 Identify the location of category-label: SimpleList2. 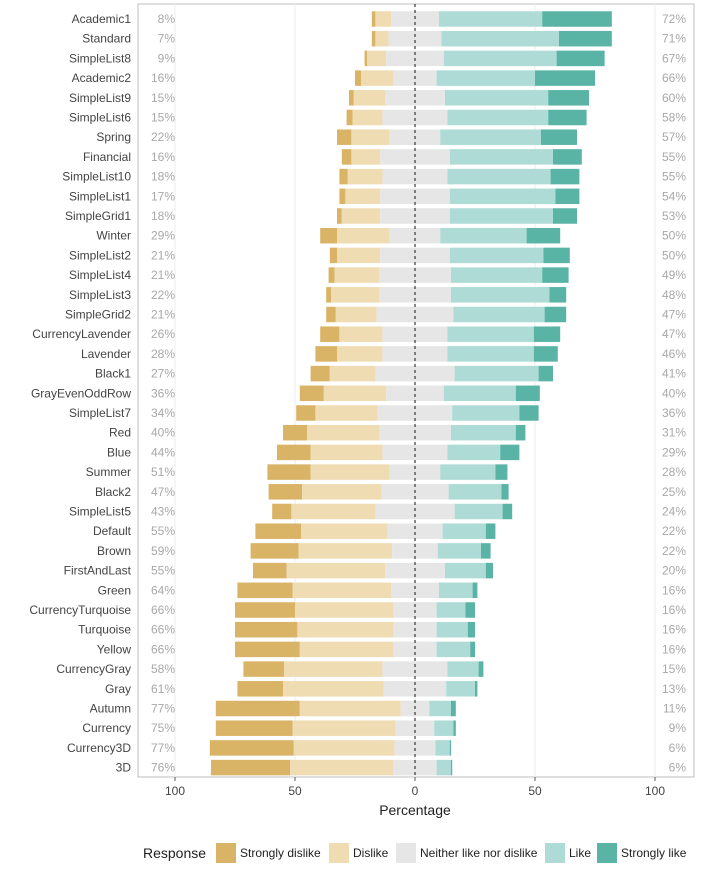
(100, 255).